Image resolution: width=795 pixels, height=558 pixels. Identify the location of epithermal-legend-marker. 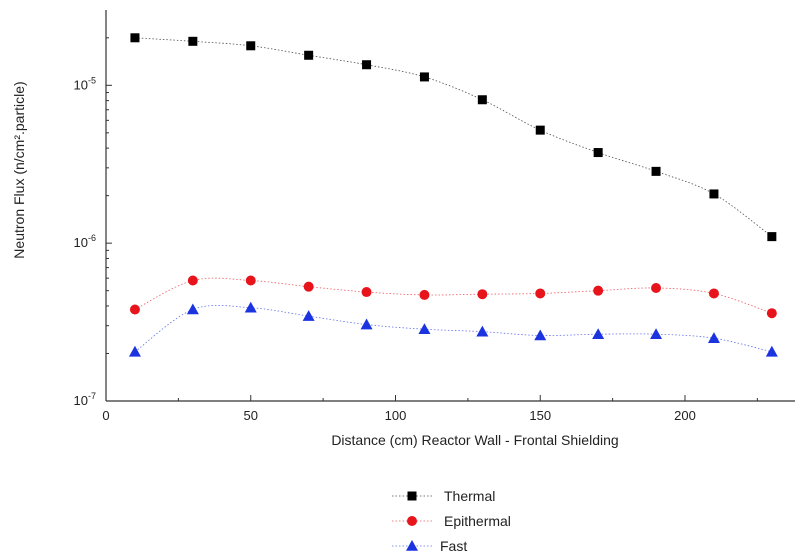
(412, 521).